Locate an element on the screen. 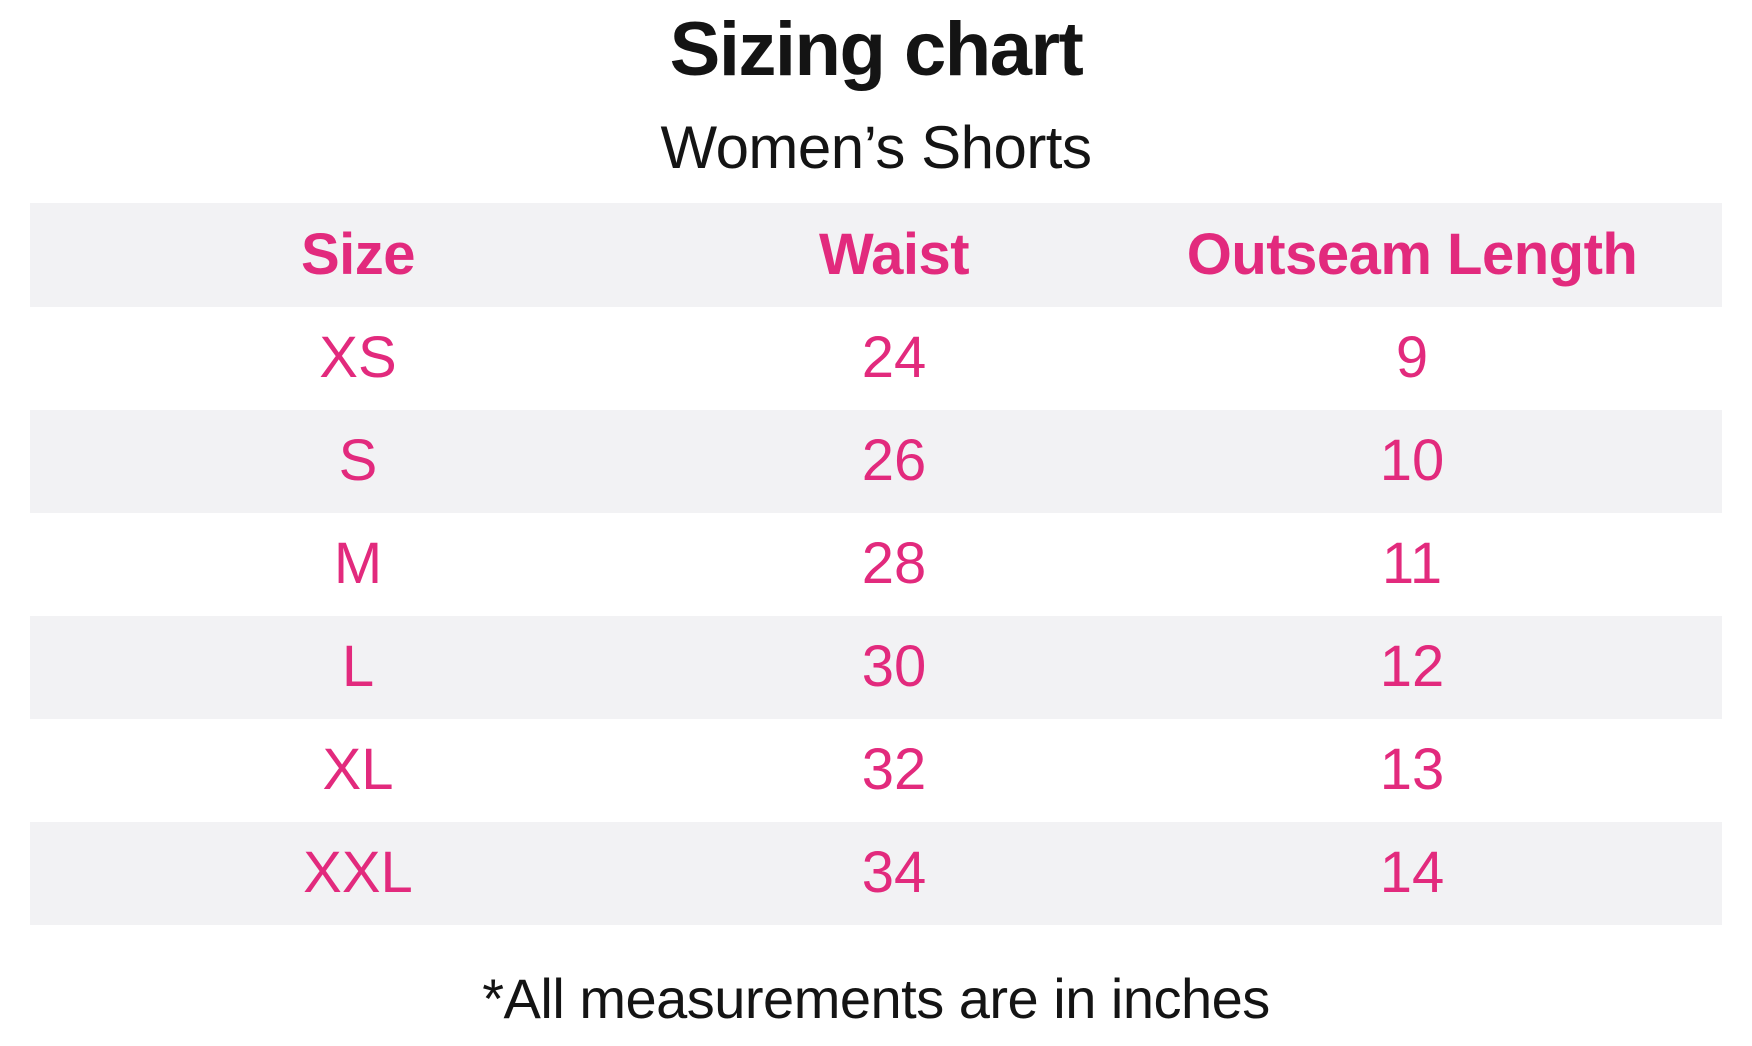 Image resolution: width=1752 pixels, height=1046 pixels. outseam-cell: 14 is located at coordinates (1412, 873).